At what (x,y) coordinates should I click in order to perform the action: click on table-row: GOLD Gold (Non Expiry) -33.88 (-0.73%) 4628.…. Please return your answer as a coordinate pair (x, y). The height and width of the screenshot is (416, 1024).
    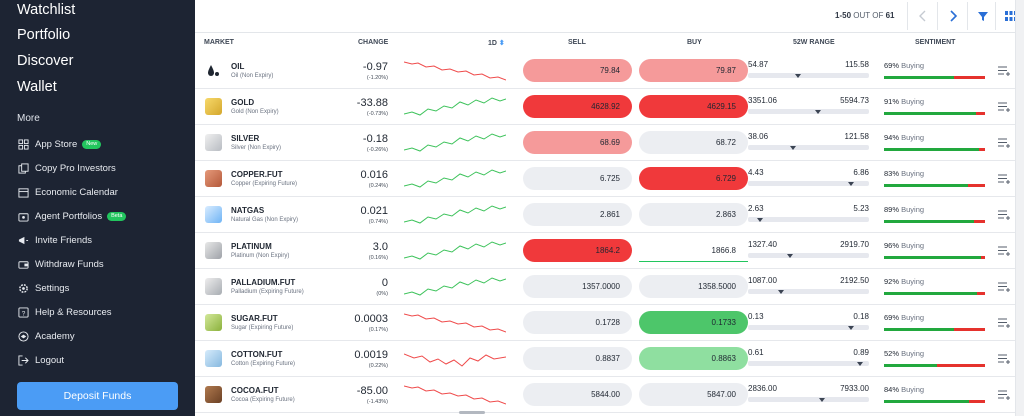
    Looking at the image, I should click on (605, 107).